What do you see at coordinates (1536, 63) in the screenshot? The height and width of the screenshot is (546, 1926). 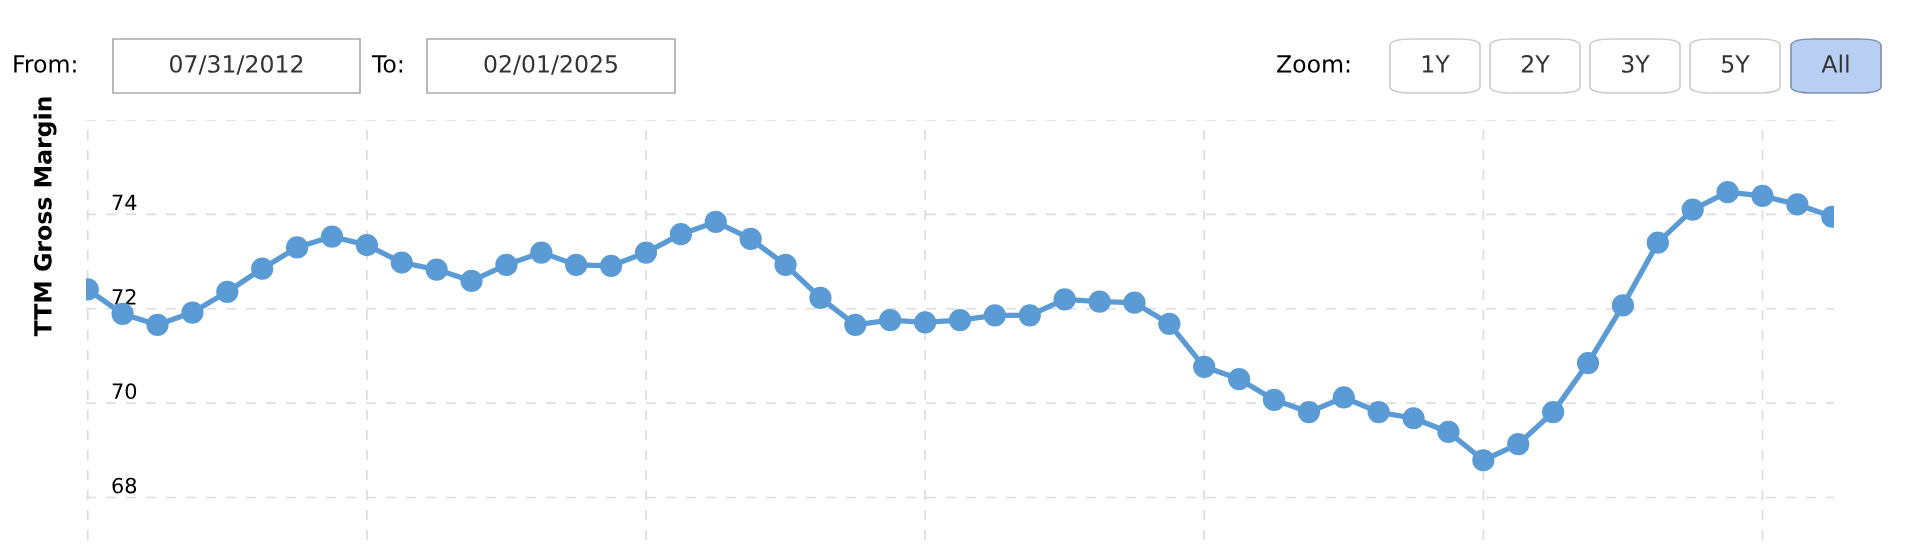 I see `text: 2Y` at bounding box center [1536, 63].